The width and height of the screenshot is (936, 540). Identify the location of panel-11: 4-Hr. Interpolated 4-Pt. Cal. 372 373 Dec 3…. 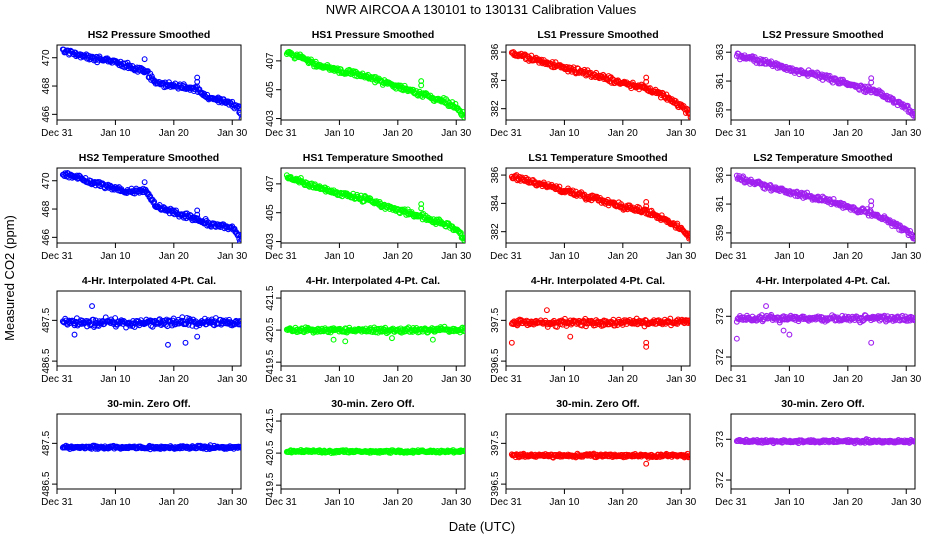
(818, 330).